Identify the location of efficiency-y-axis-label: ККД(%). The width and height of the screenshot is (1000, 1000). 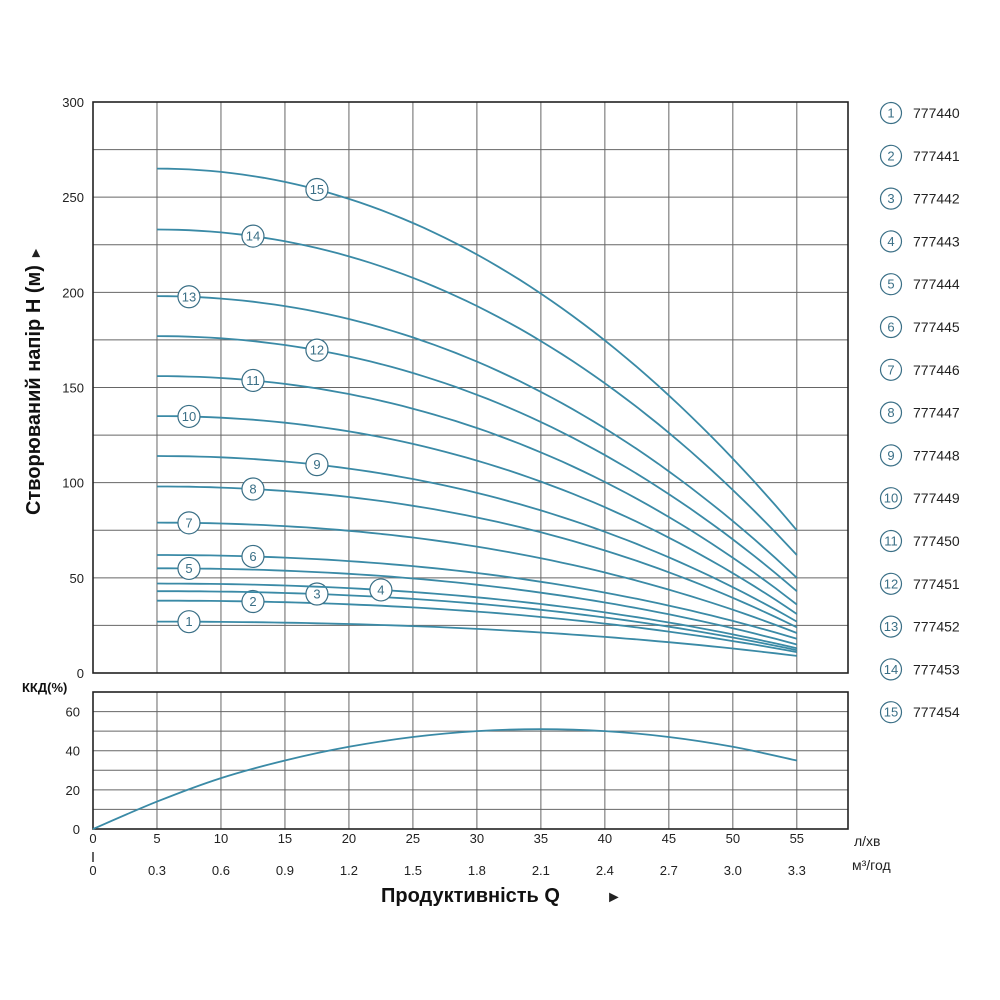
(44, 687).